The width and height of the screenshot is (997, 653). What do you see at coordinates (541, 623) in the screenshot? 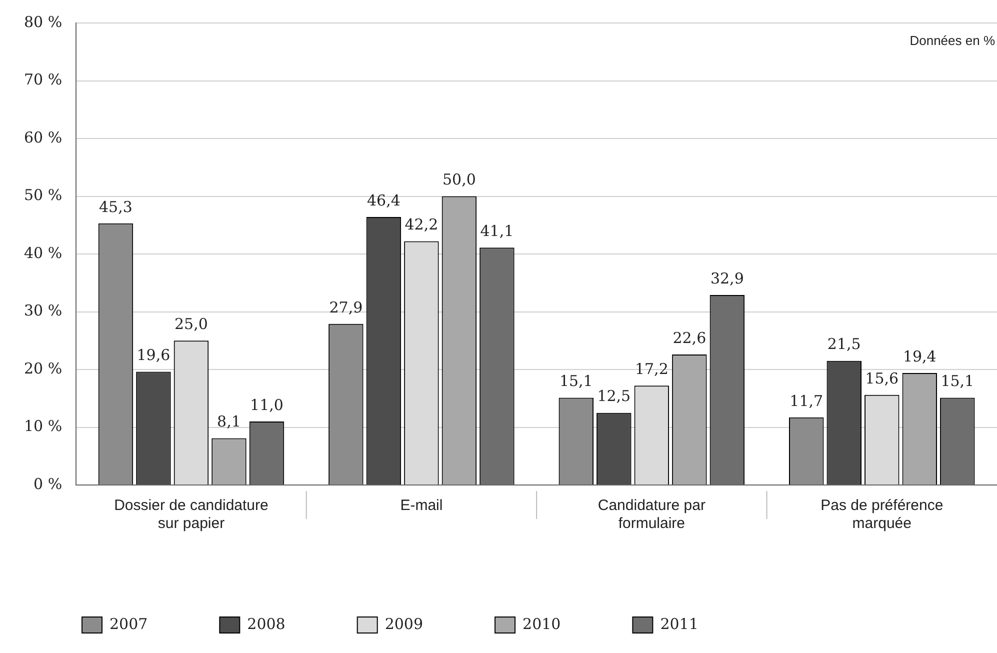
I see `legend-label: 2010` at bounding box center [541, 623].